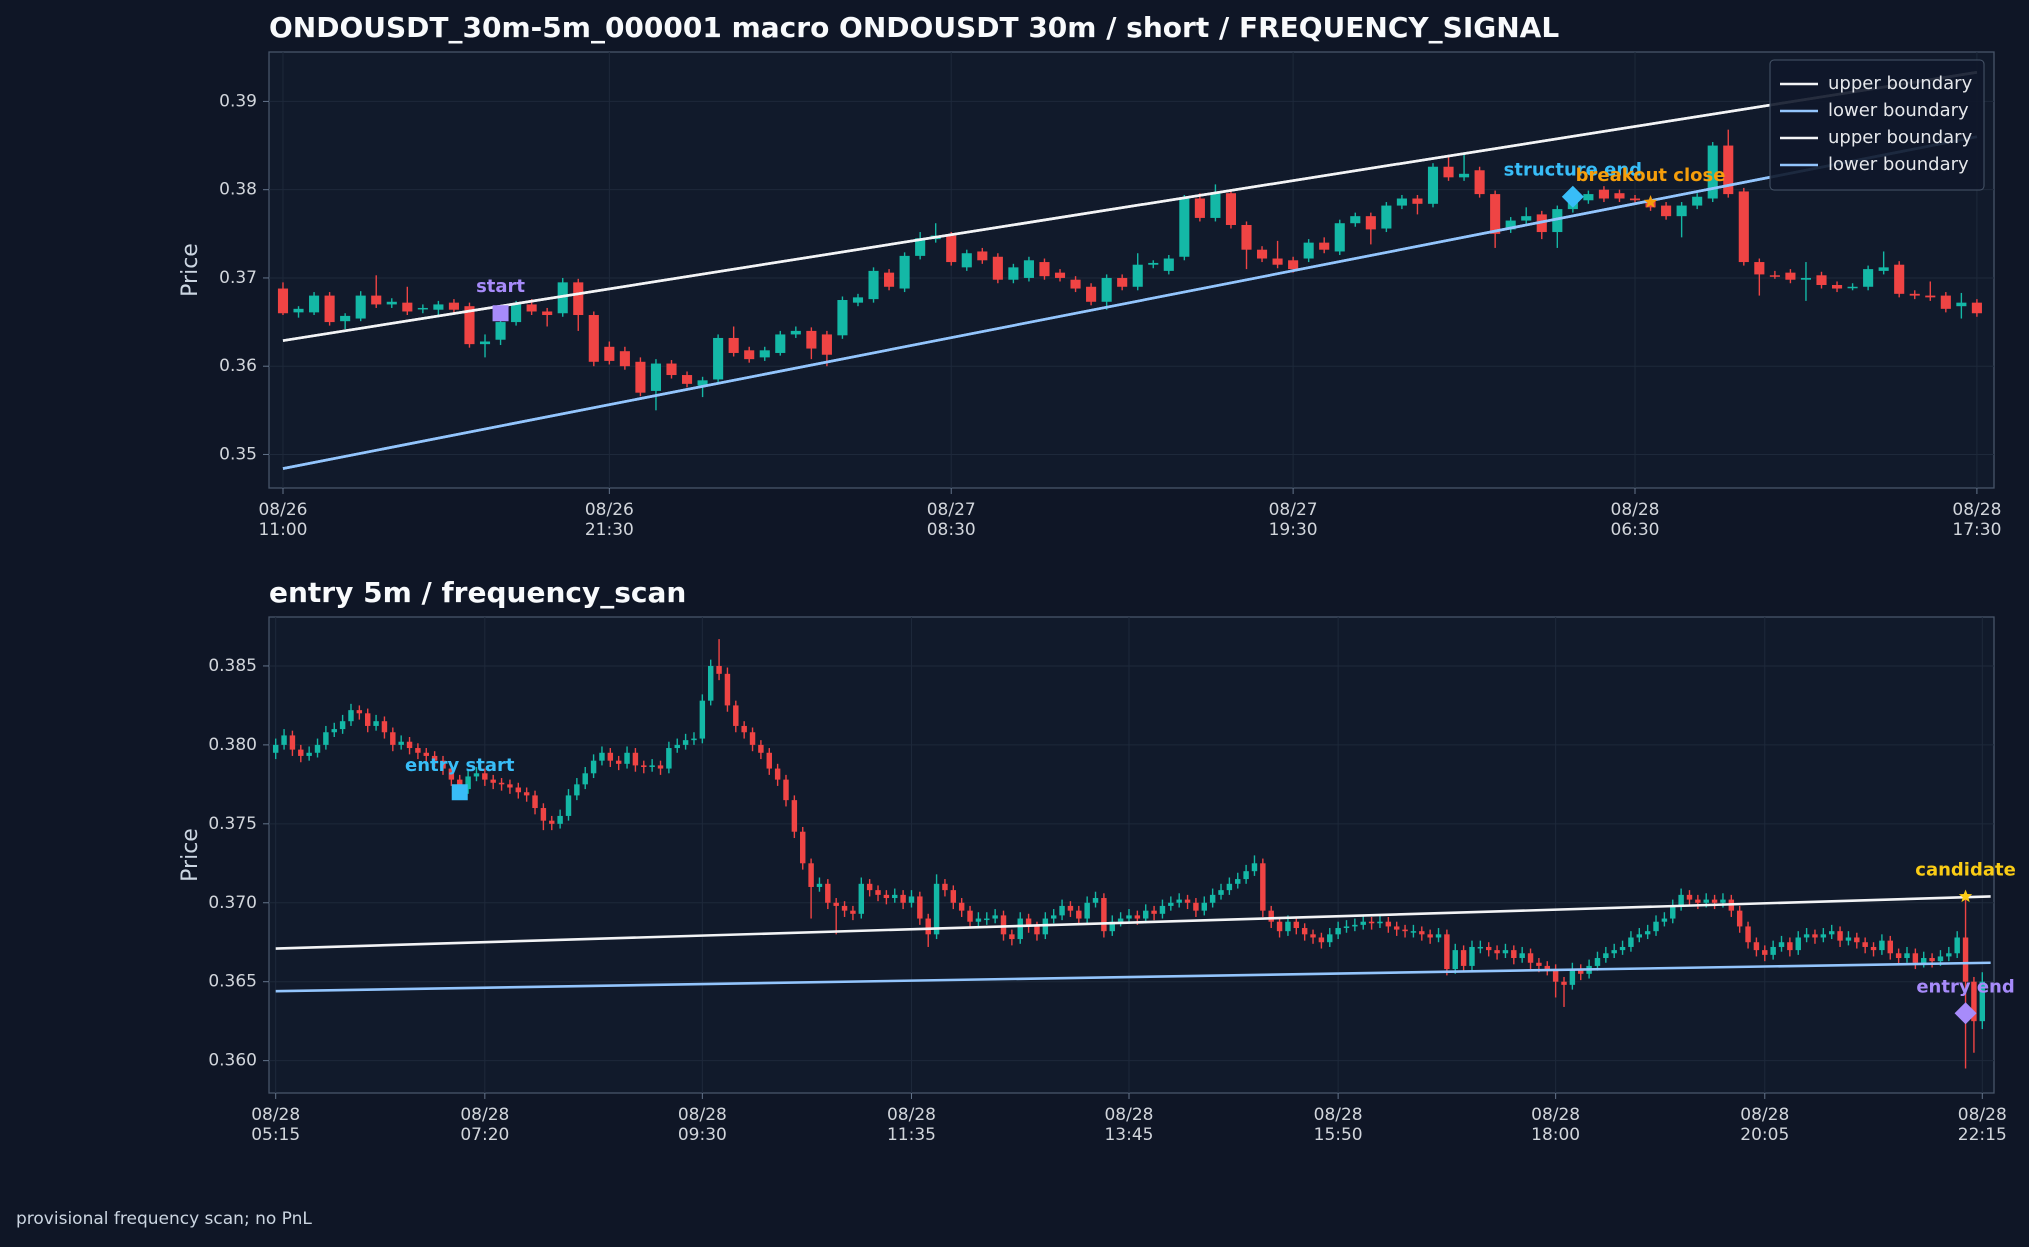 Image resolution: width=2029 pixels, height=1247 pixels. I want to click on y-tick-label: 0.38, so click(238, 190).